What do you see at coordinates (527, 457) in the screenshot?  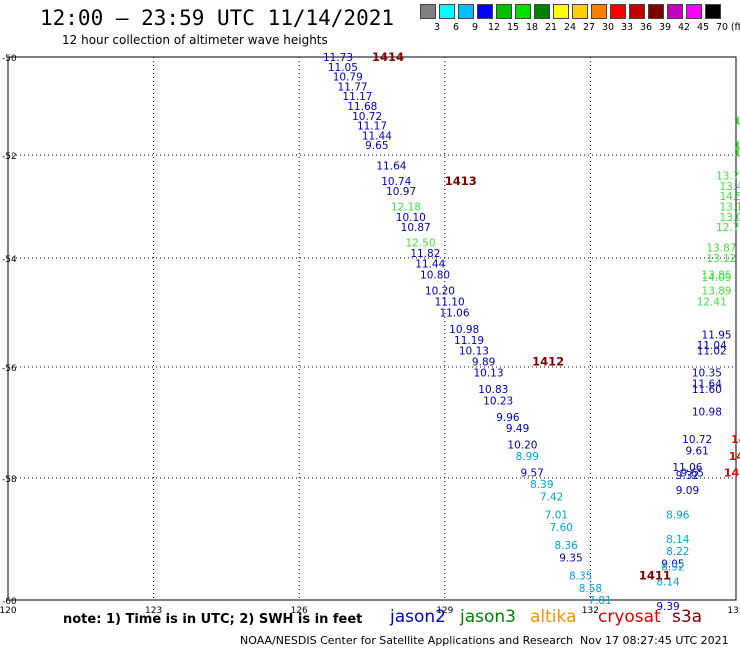 I see `swh-value: 8.99` at bounding box center [527, 457].